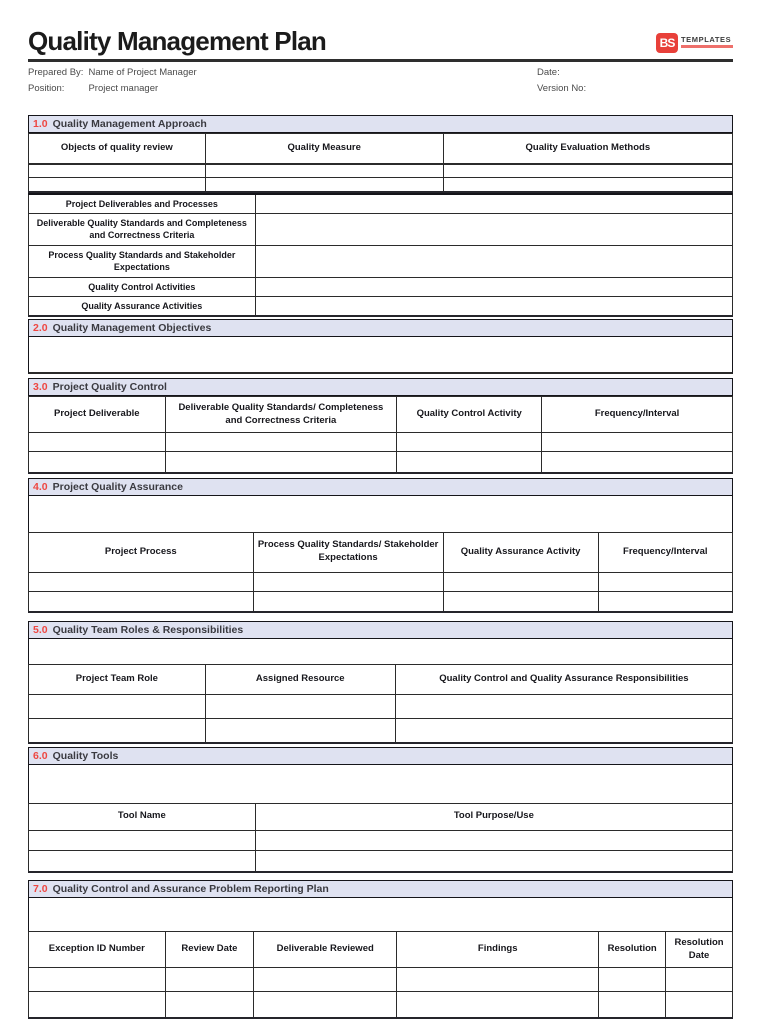  What do you see at coordinates (380, 328) in the screenshot?
I see `section-header-quality-management-objectives: 2.0 Quality Management Objectives` at bounding box center [380, 328].